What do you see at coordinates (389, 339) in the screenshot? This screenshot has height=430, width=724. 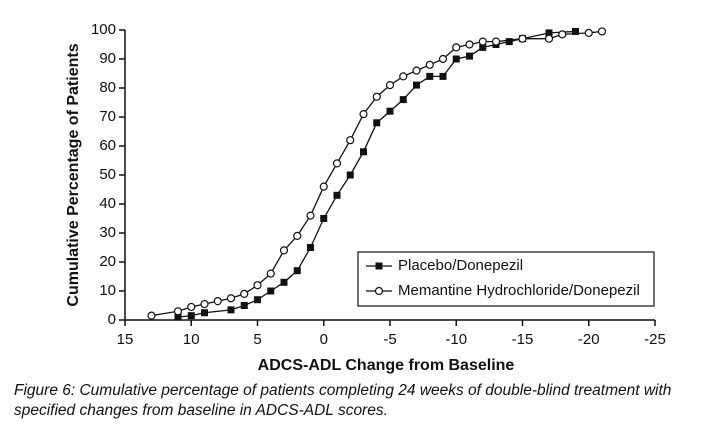 I see `x-tick-label: -5` at bounding box center [389, 339].